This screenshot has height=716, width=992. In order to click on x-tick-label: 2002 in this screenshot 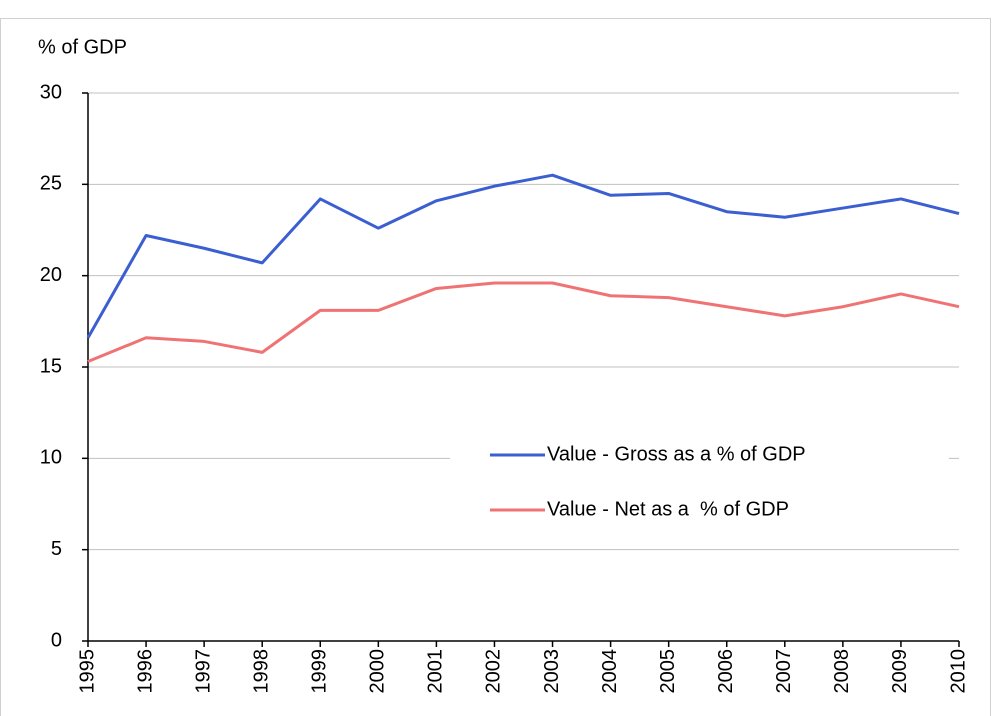, I will do `click(494, 671)`.